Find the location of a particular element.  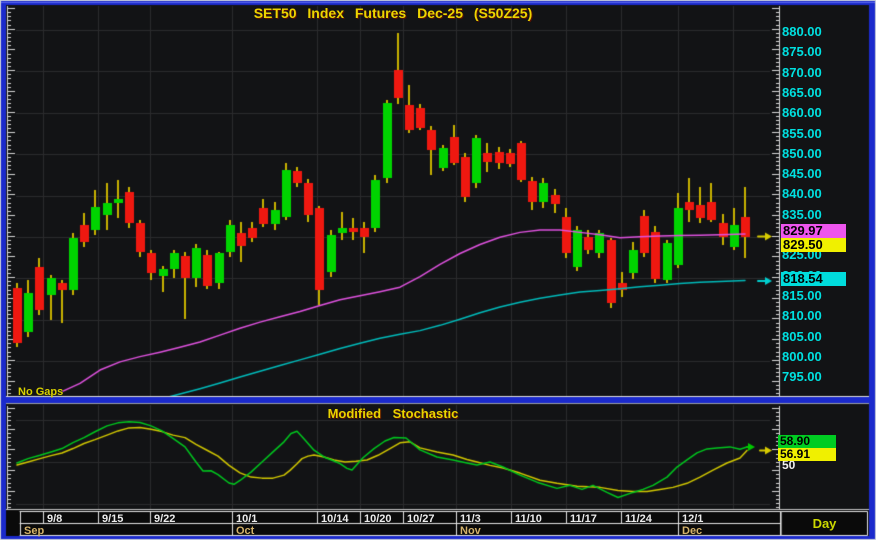

ma-fast-value: 829.97 is located at coordinates (813, 231).